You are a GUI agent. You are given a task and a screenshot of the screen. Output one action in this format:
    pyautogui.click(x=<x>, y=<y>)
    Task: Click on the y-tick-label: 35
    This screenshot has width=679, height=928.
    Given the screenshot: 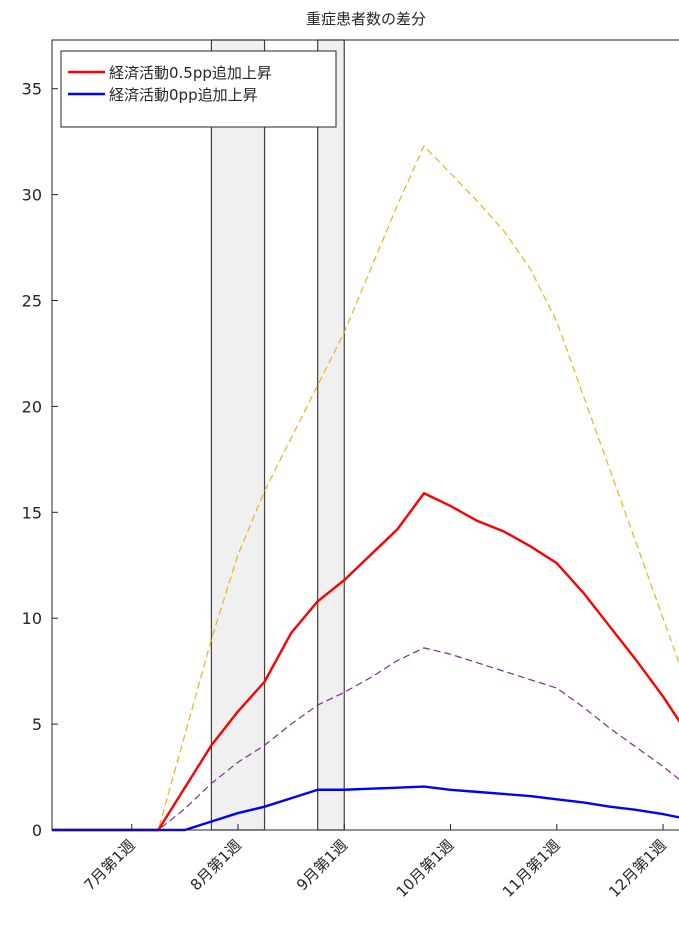 What is the action you would take?
    pyautogui.click(x=32, y=89)
    